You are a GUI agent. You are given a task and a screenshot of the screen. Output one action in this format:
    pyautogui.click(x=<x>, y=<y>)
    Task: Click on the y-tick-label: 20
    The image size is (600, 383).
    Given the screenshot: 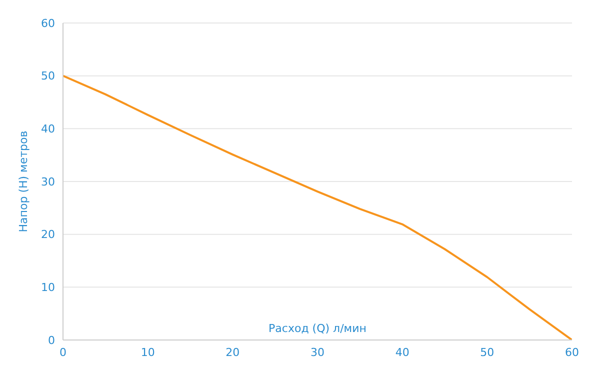 What is the action you would take?
    pyautogui.click(x=48, y=235)
    